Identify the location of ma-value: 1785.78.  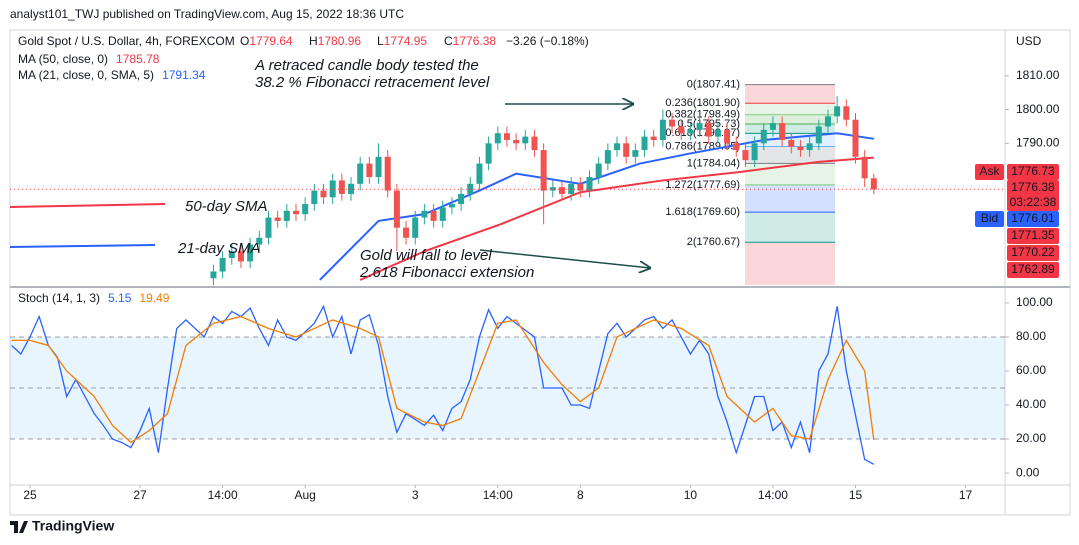
(138, 59).